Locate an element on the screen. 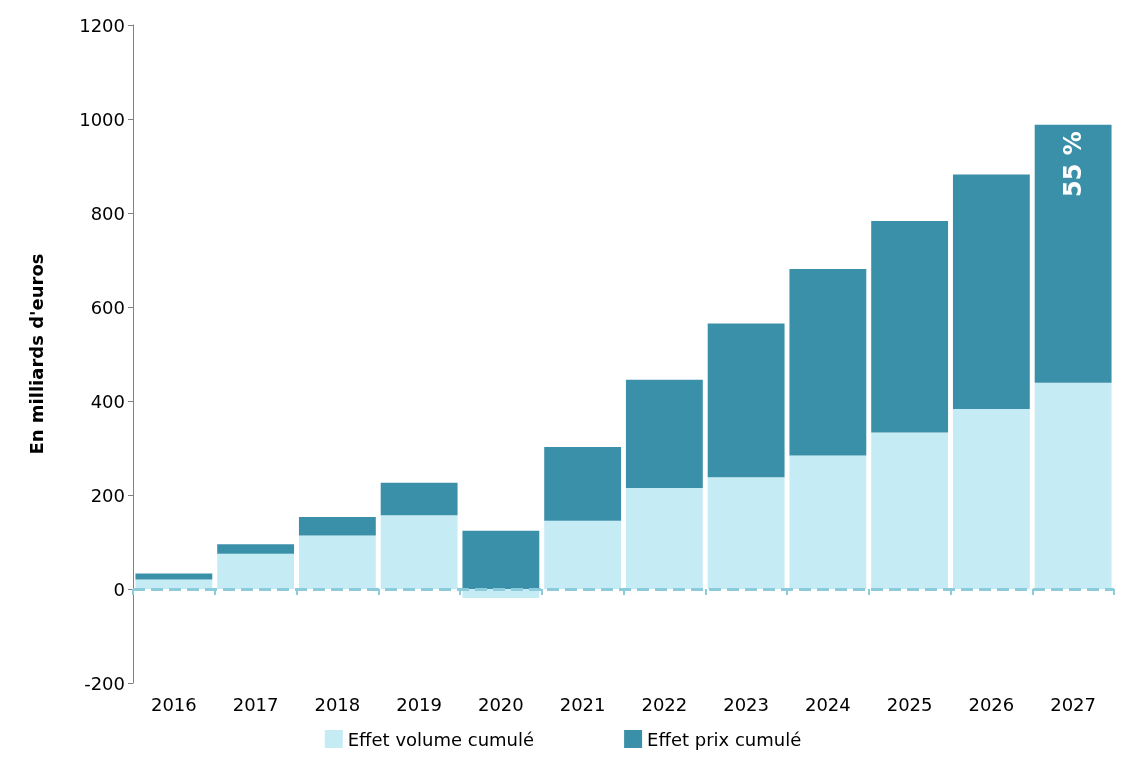  y-tick-label: 1000 is located at coordinates (102, 119).